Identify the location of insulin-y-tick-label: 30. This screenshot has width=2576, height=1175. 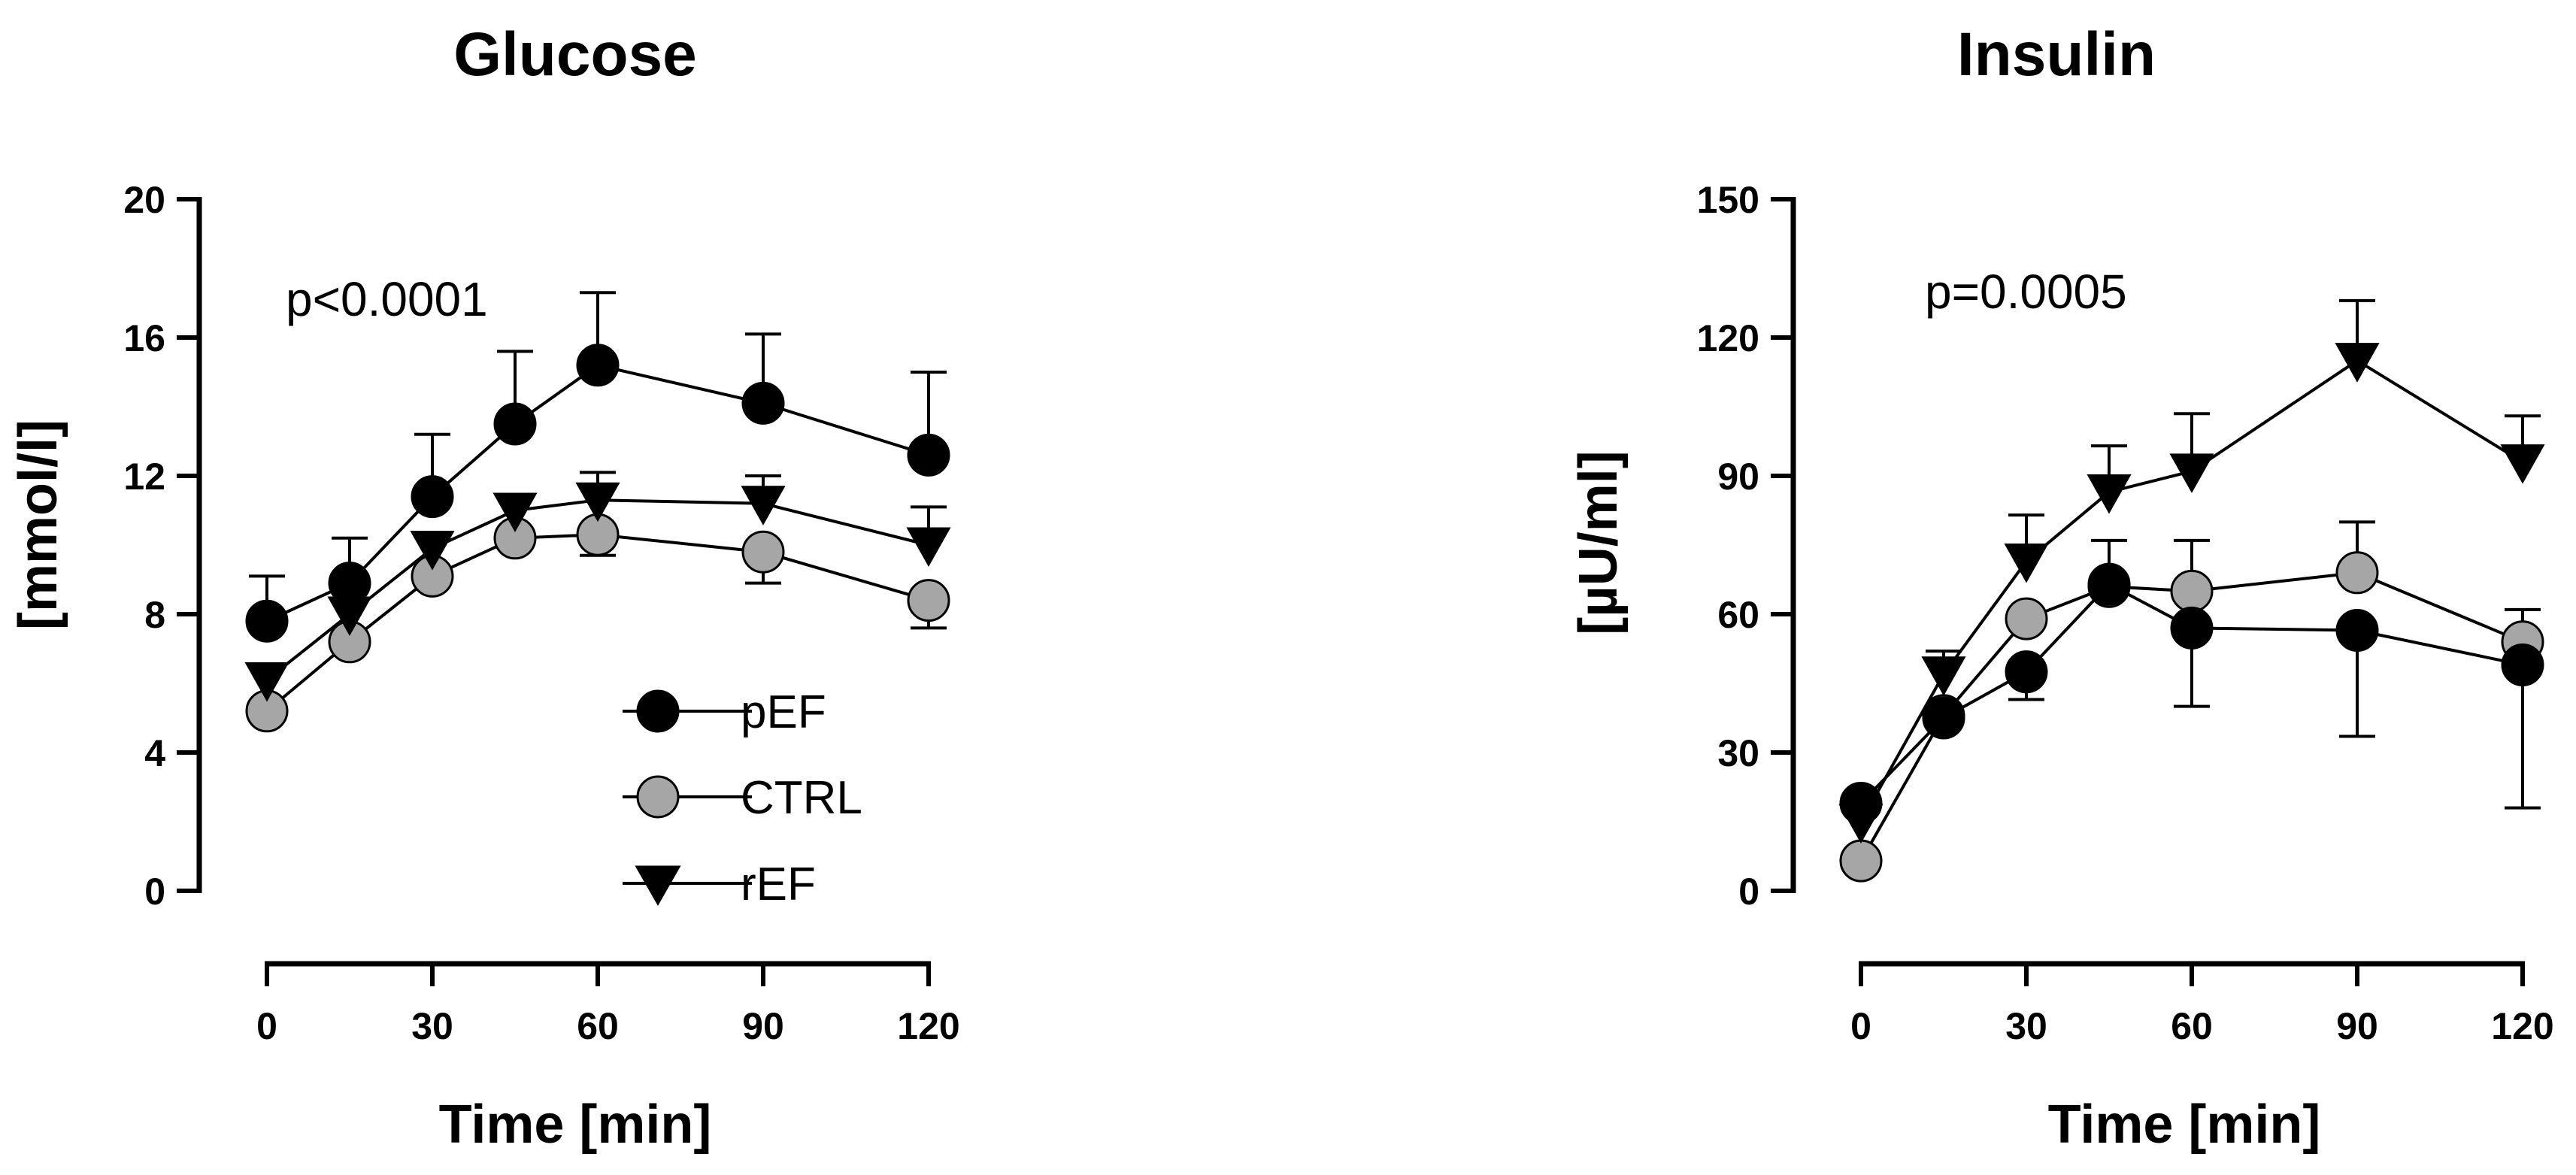
(1738, 753).